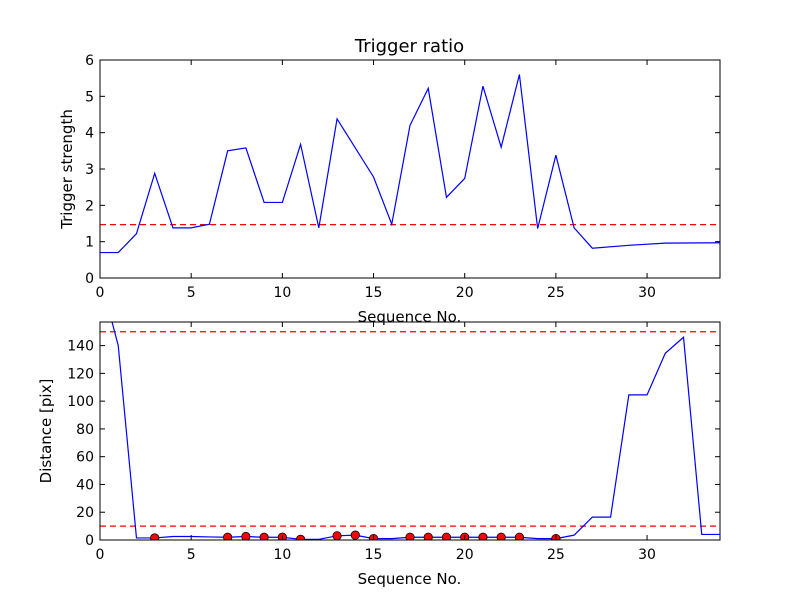  Describe the element at coordinates (80, 374) in the screenshot. I see `y-tick-label: 120` at that location.